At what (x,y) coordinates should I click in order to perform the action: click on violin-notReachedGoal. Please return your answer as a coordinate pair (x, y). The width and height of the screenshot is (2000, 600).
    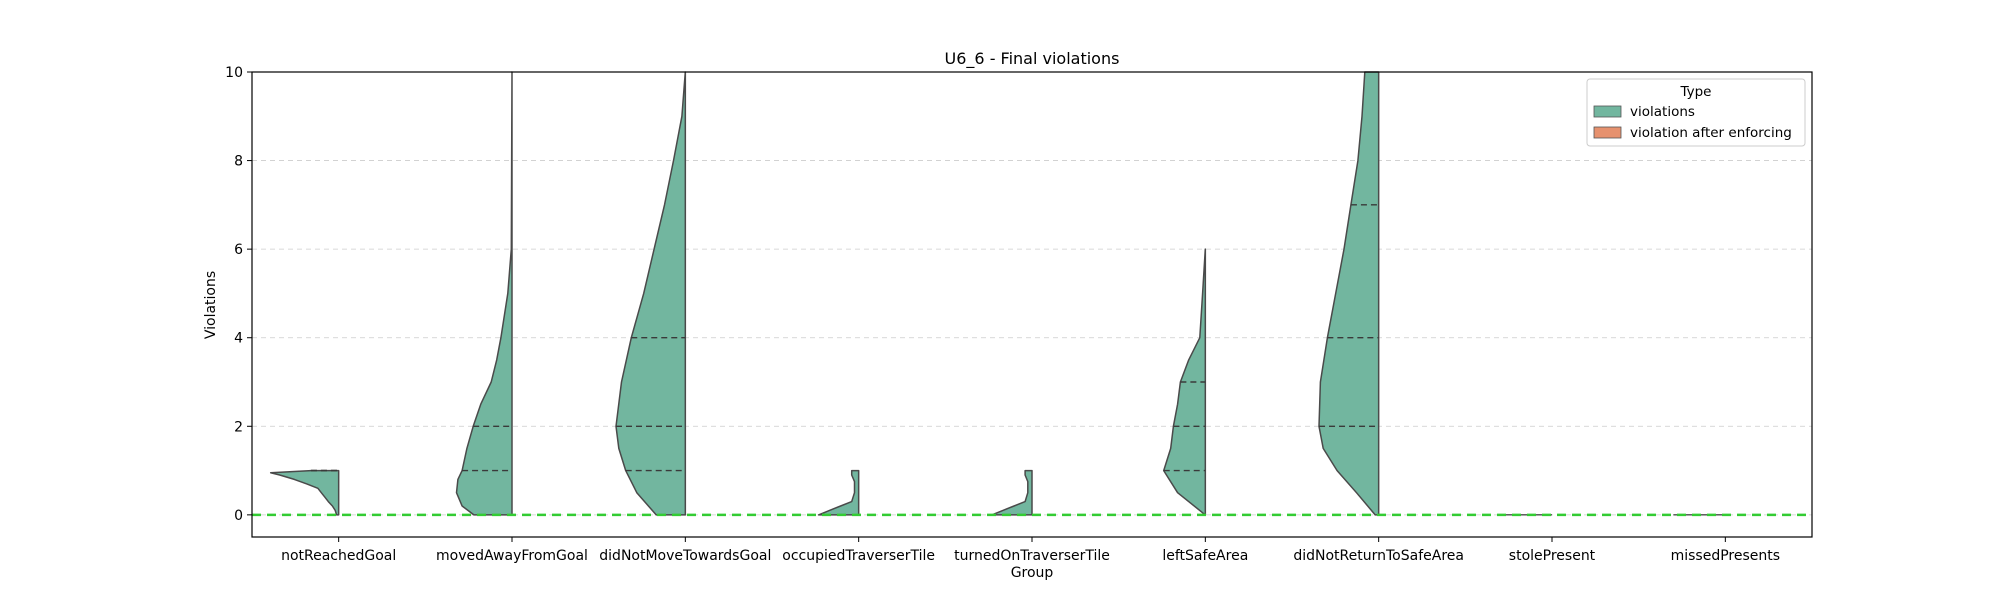
    Looking at the image, I should click on (304, 492).